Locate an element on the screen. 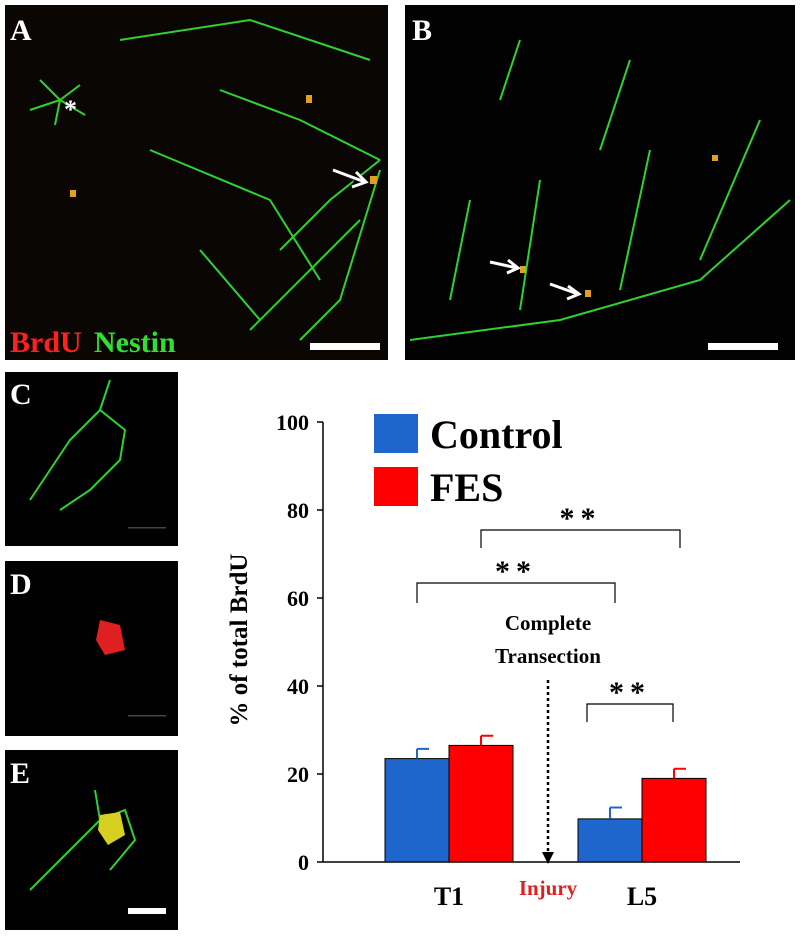 This screenshot has width=800, height=942. panel-label: E is located at coordinates (20, 773).